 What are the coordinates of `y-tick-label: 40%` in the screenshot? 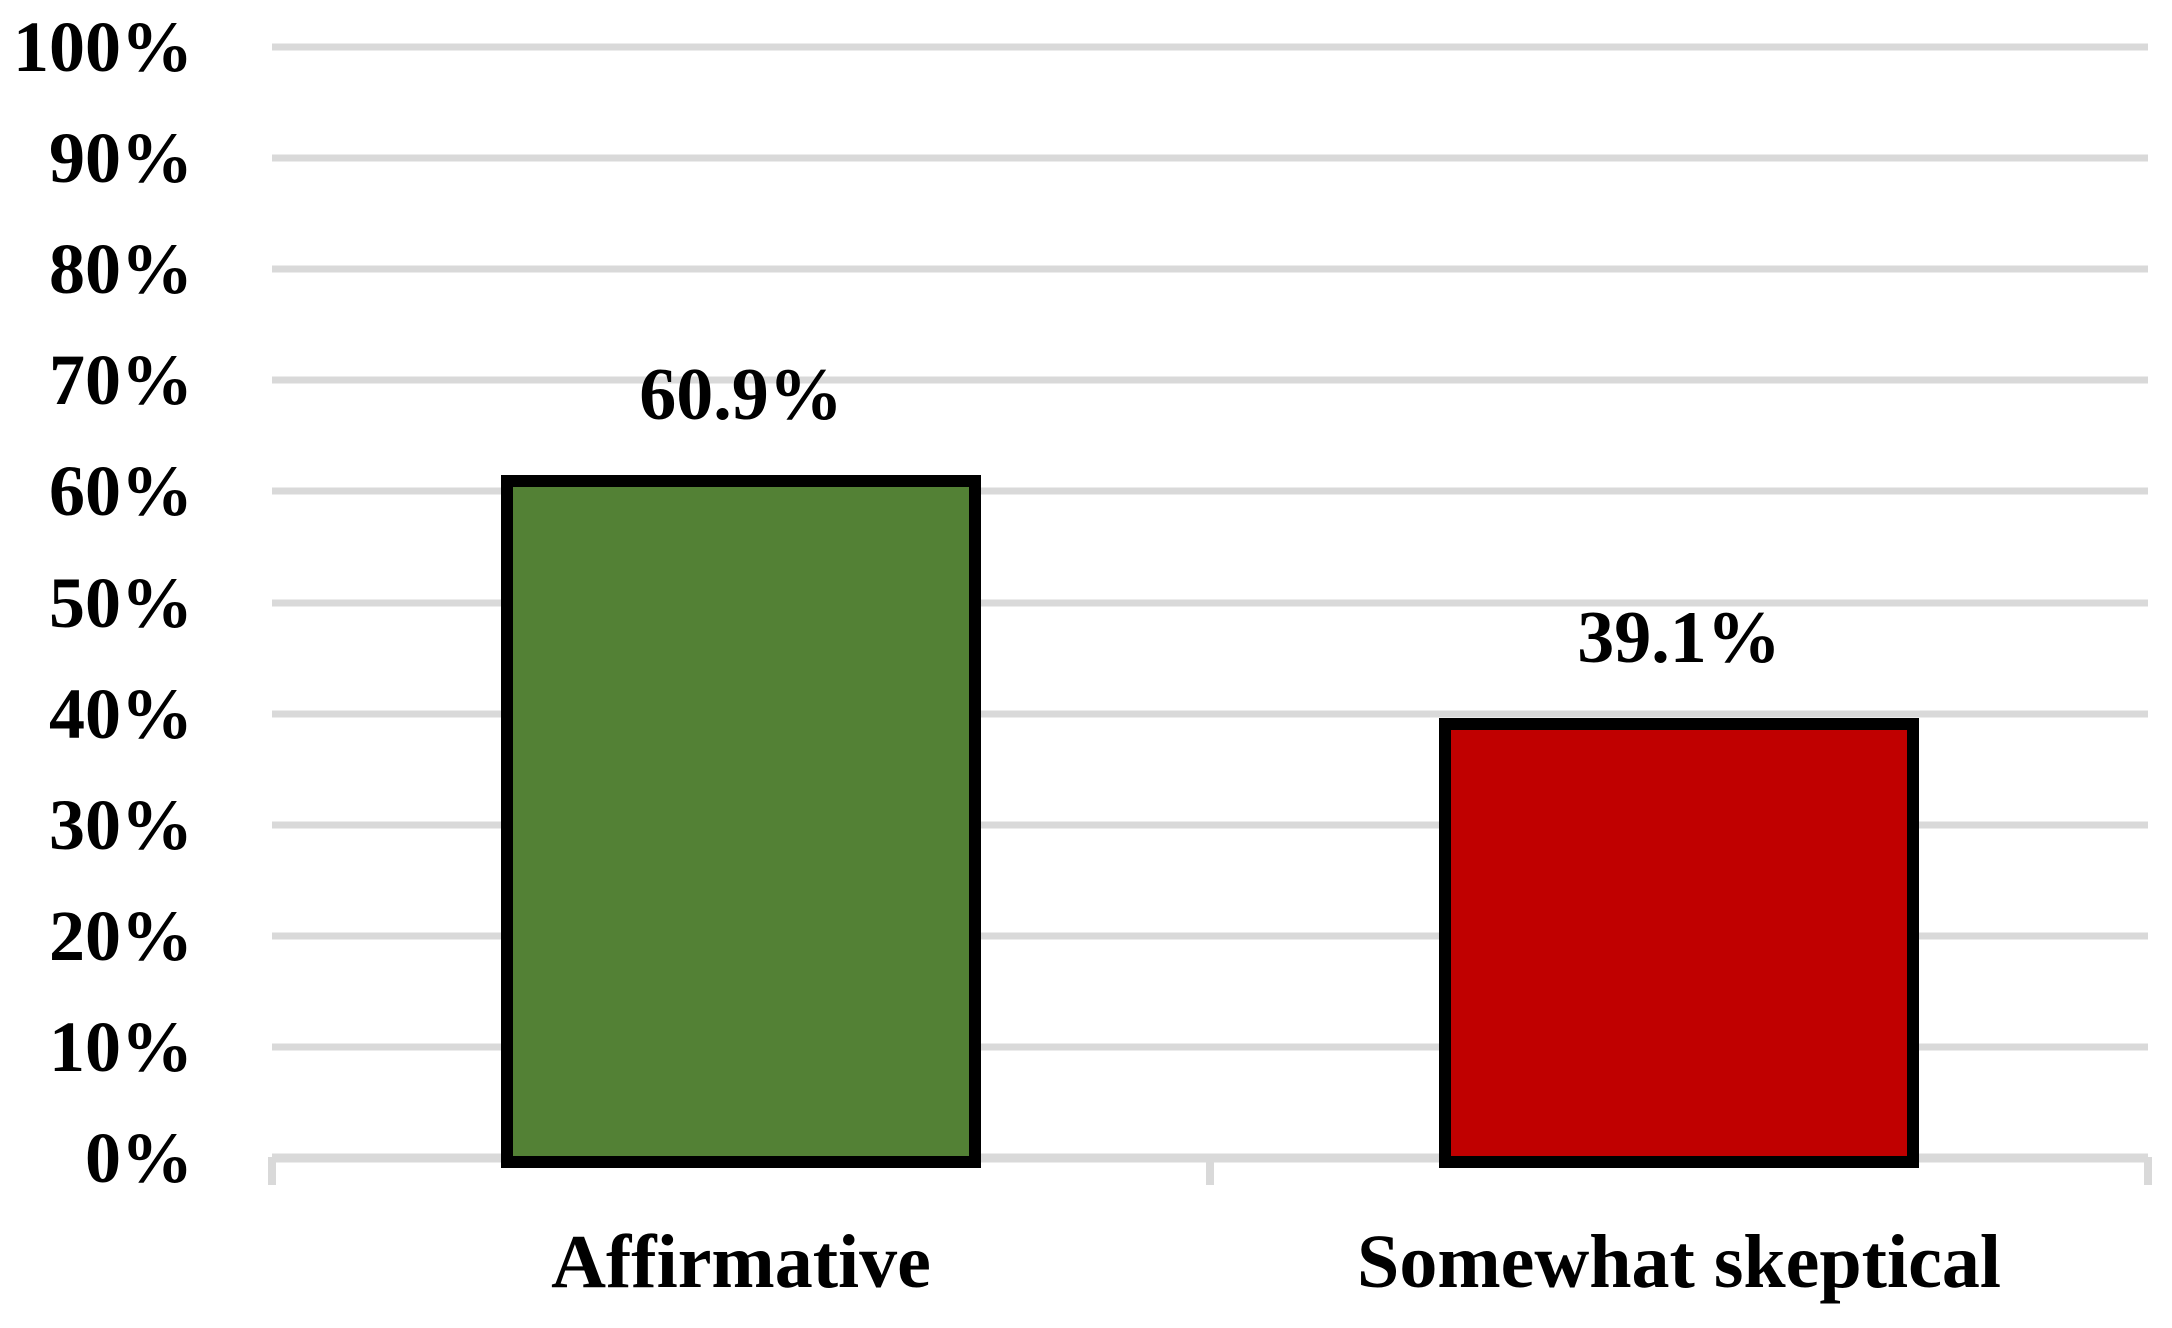 It's located at (121, 713).